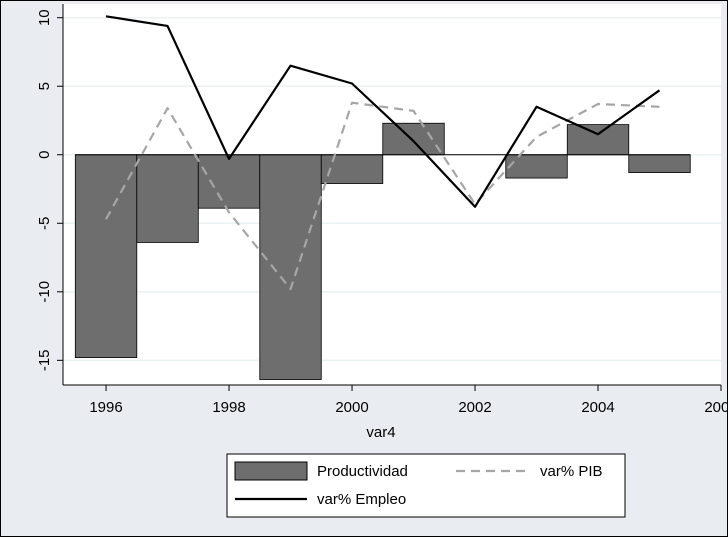 This screenshot has width=728, height=537. What do you see at coordinates (361, 499) in the screenshot?
I see `legend-label-empleo: var% Empleo` at bounding box center [361, 499].